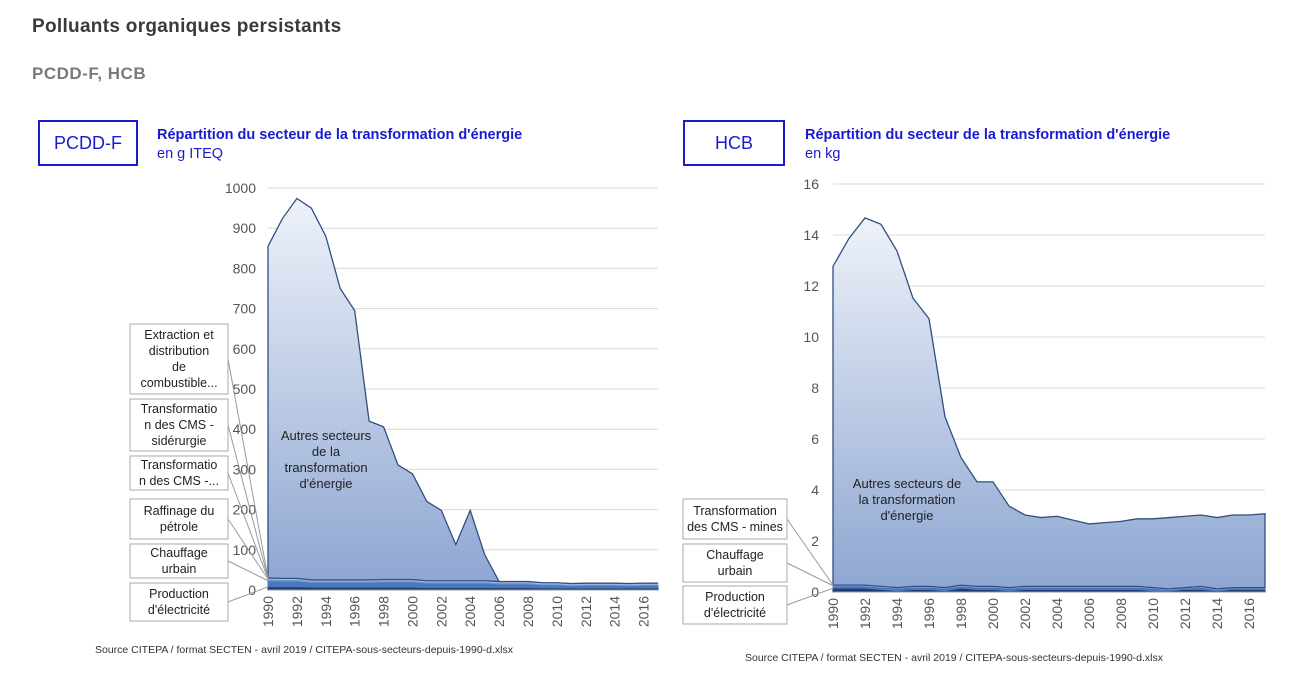 Image resolution: width=1312 pixels, height=685 pixels. I want to click on y-tick-label: 8, so click(815, 388).